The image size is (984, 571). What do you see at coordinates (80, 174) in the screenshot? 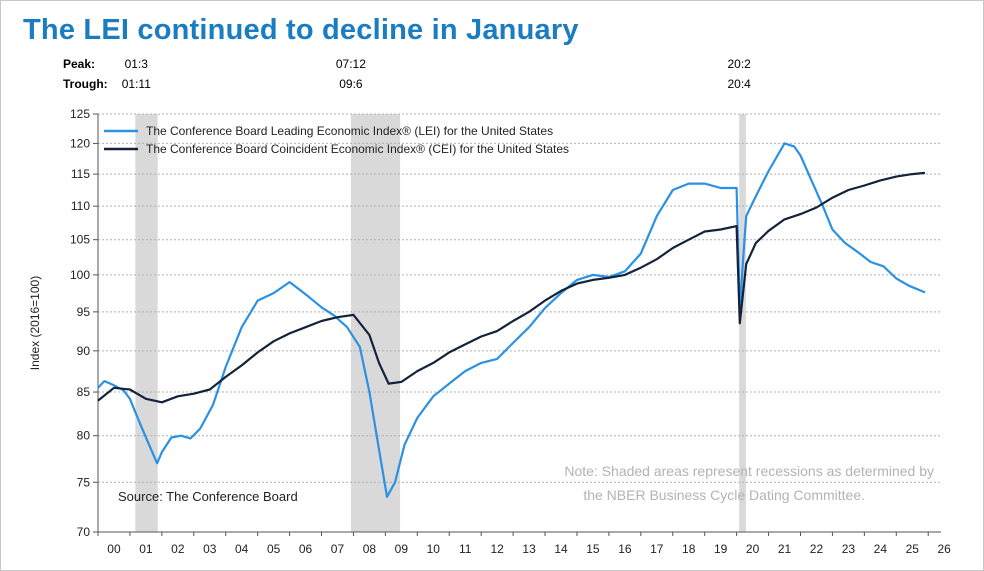
I see `y-tick-label: 115` at bounding box center [80, 174].